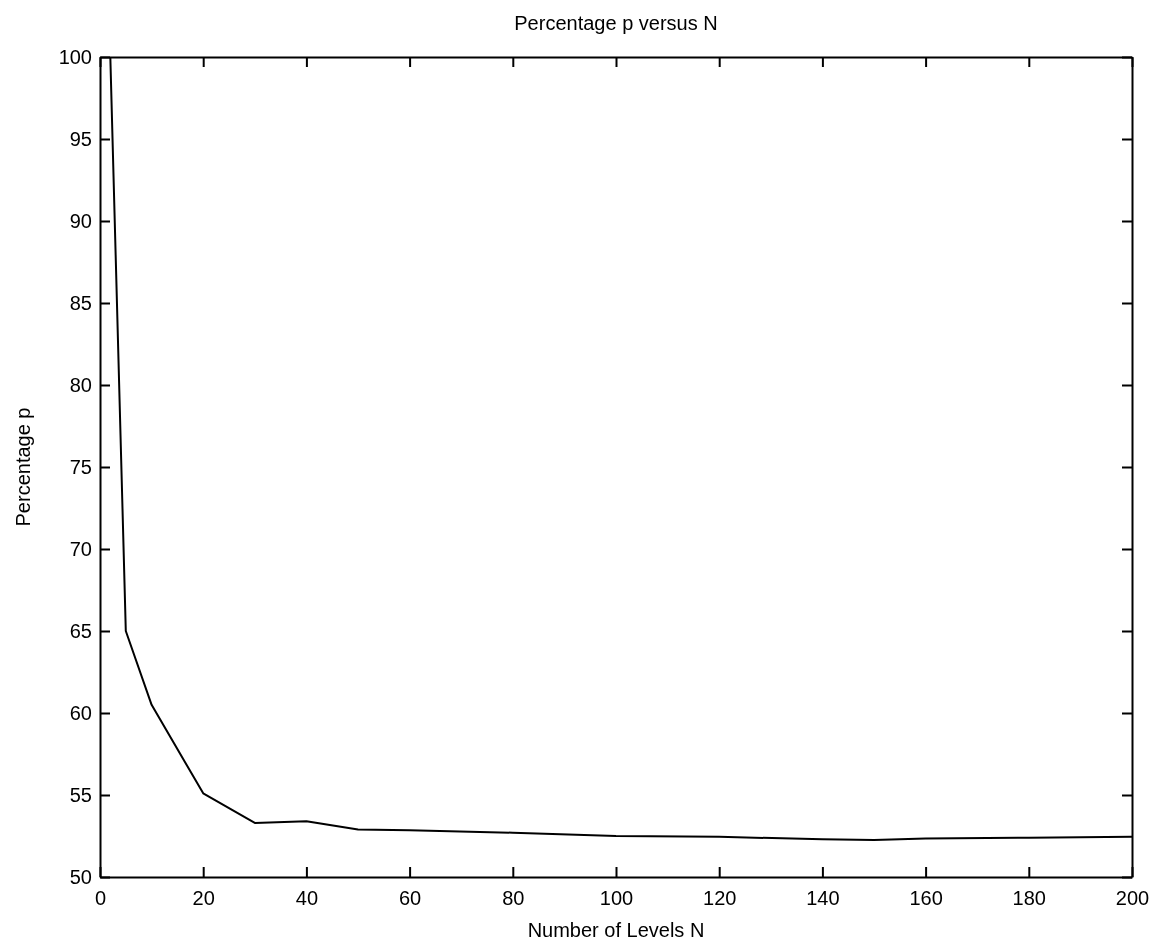 The width and height of the screenshot is (1172, 947). Describe the element at coordinates (80, 302) in the screenshot. I see `y-tick-label: 85` at that location.